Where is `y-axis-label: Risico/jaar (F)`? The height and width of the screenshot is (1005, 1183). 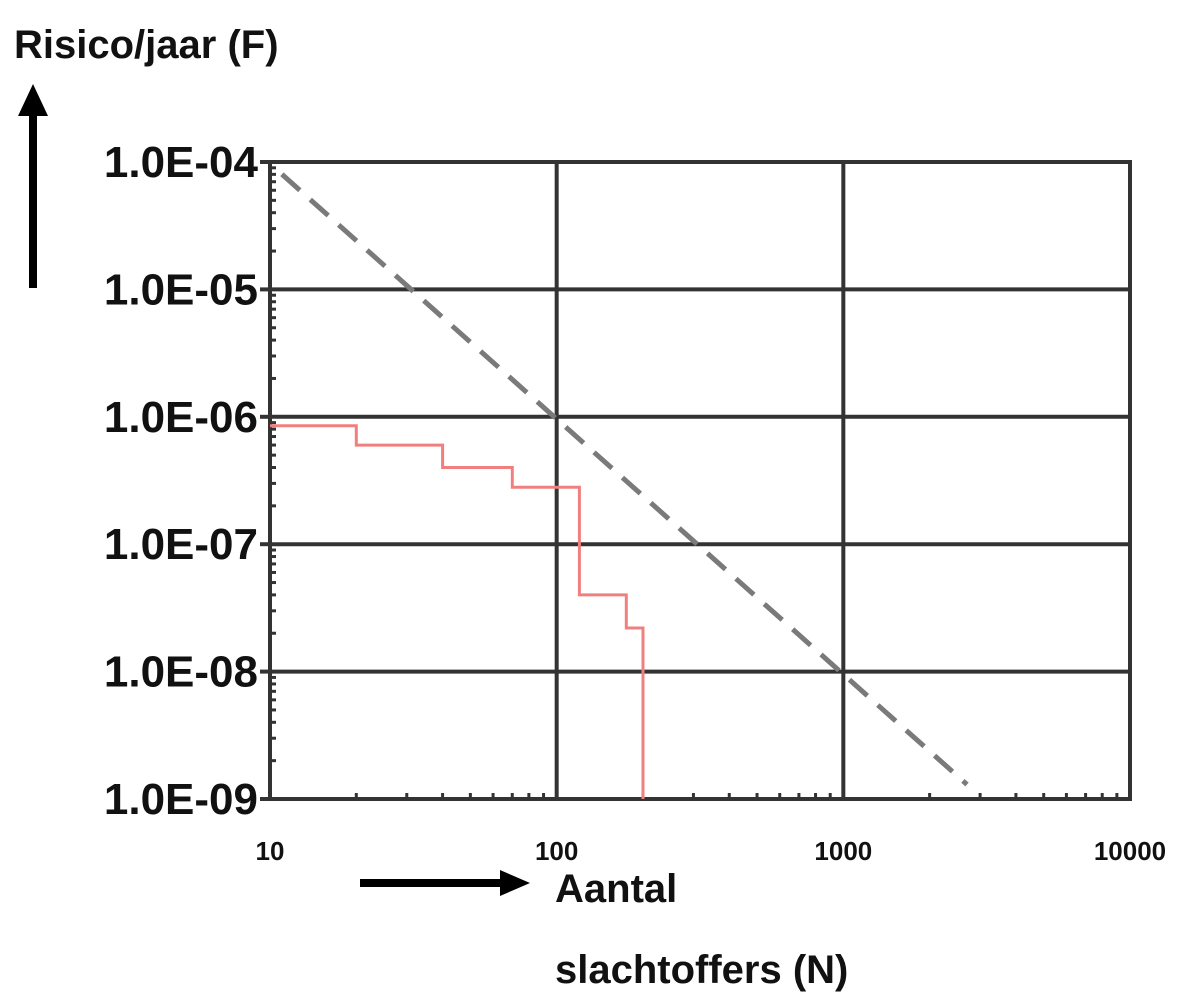 y-axis-label: Risico/jaar (F) is located at coordinates (146, 45).